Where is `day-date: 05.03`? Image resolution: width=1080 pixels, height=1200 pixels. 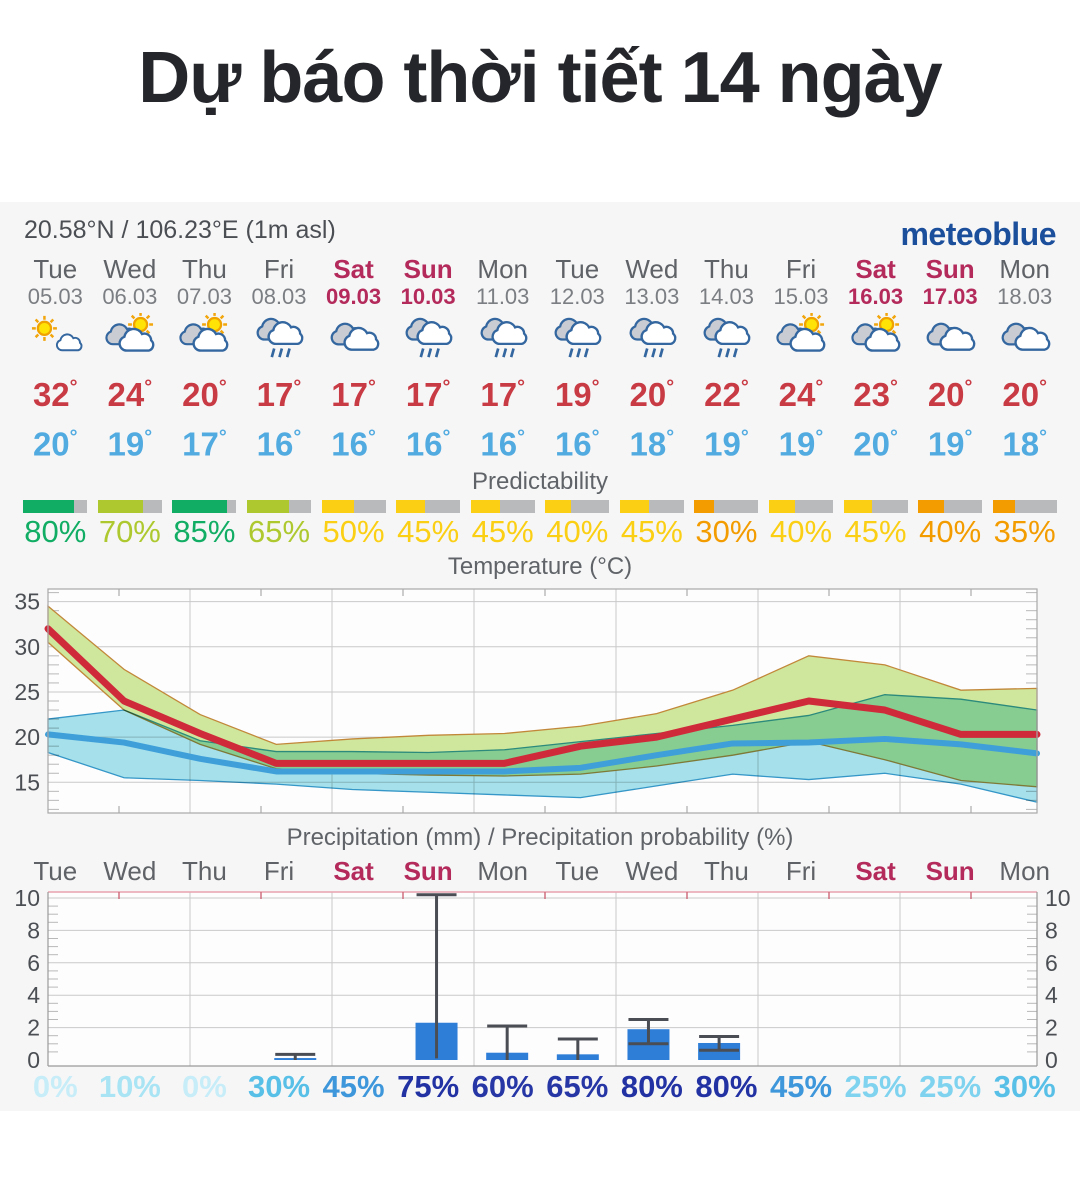
day-date: 05.03 is located at coordinates (55, 296).